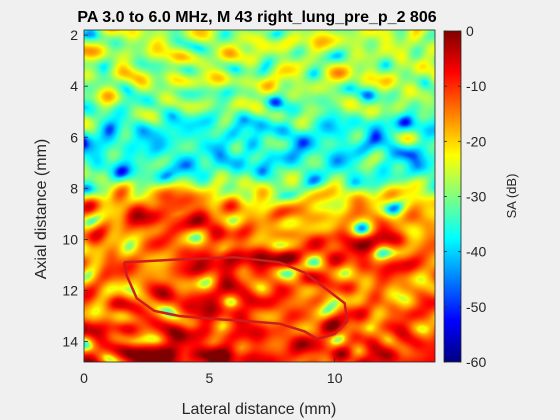  What do you see at coordinates (470, 31) in the screenshot?
I see `colorbar-tick-label: 0` at bounding box center [470, 31].